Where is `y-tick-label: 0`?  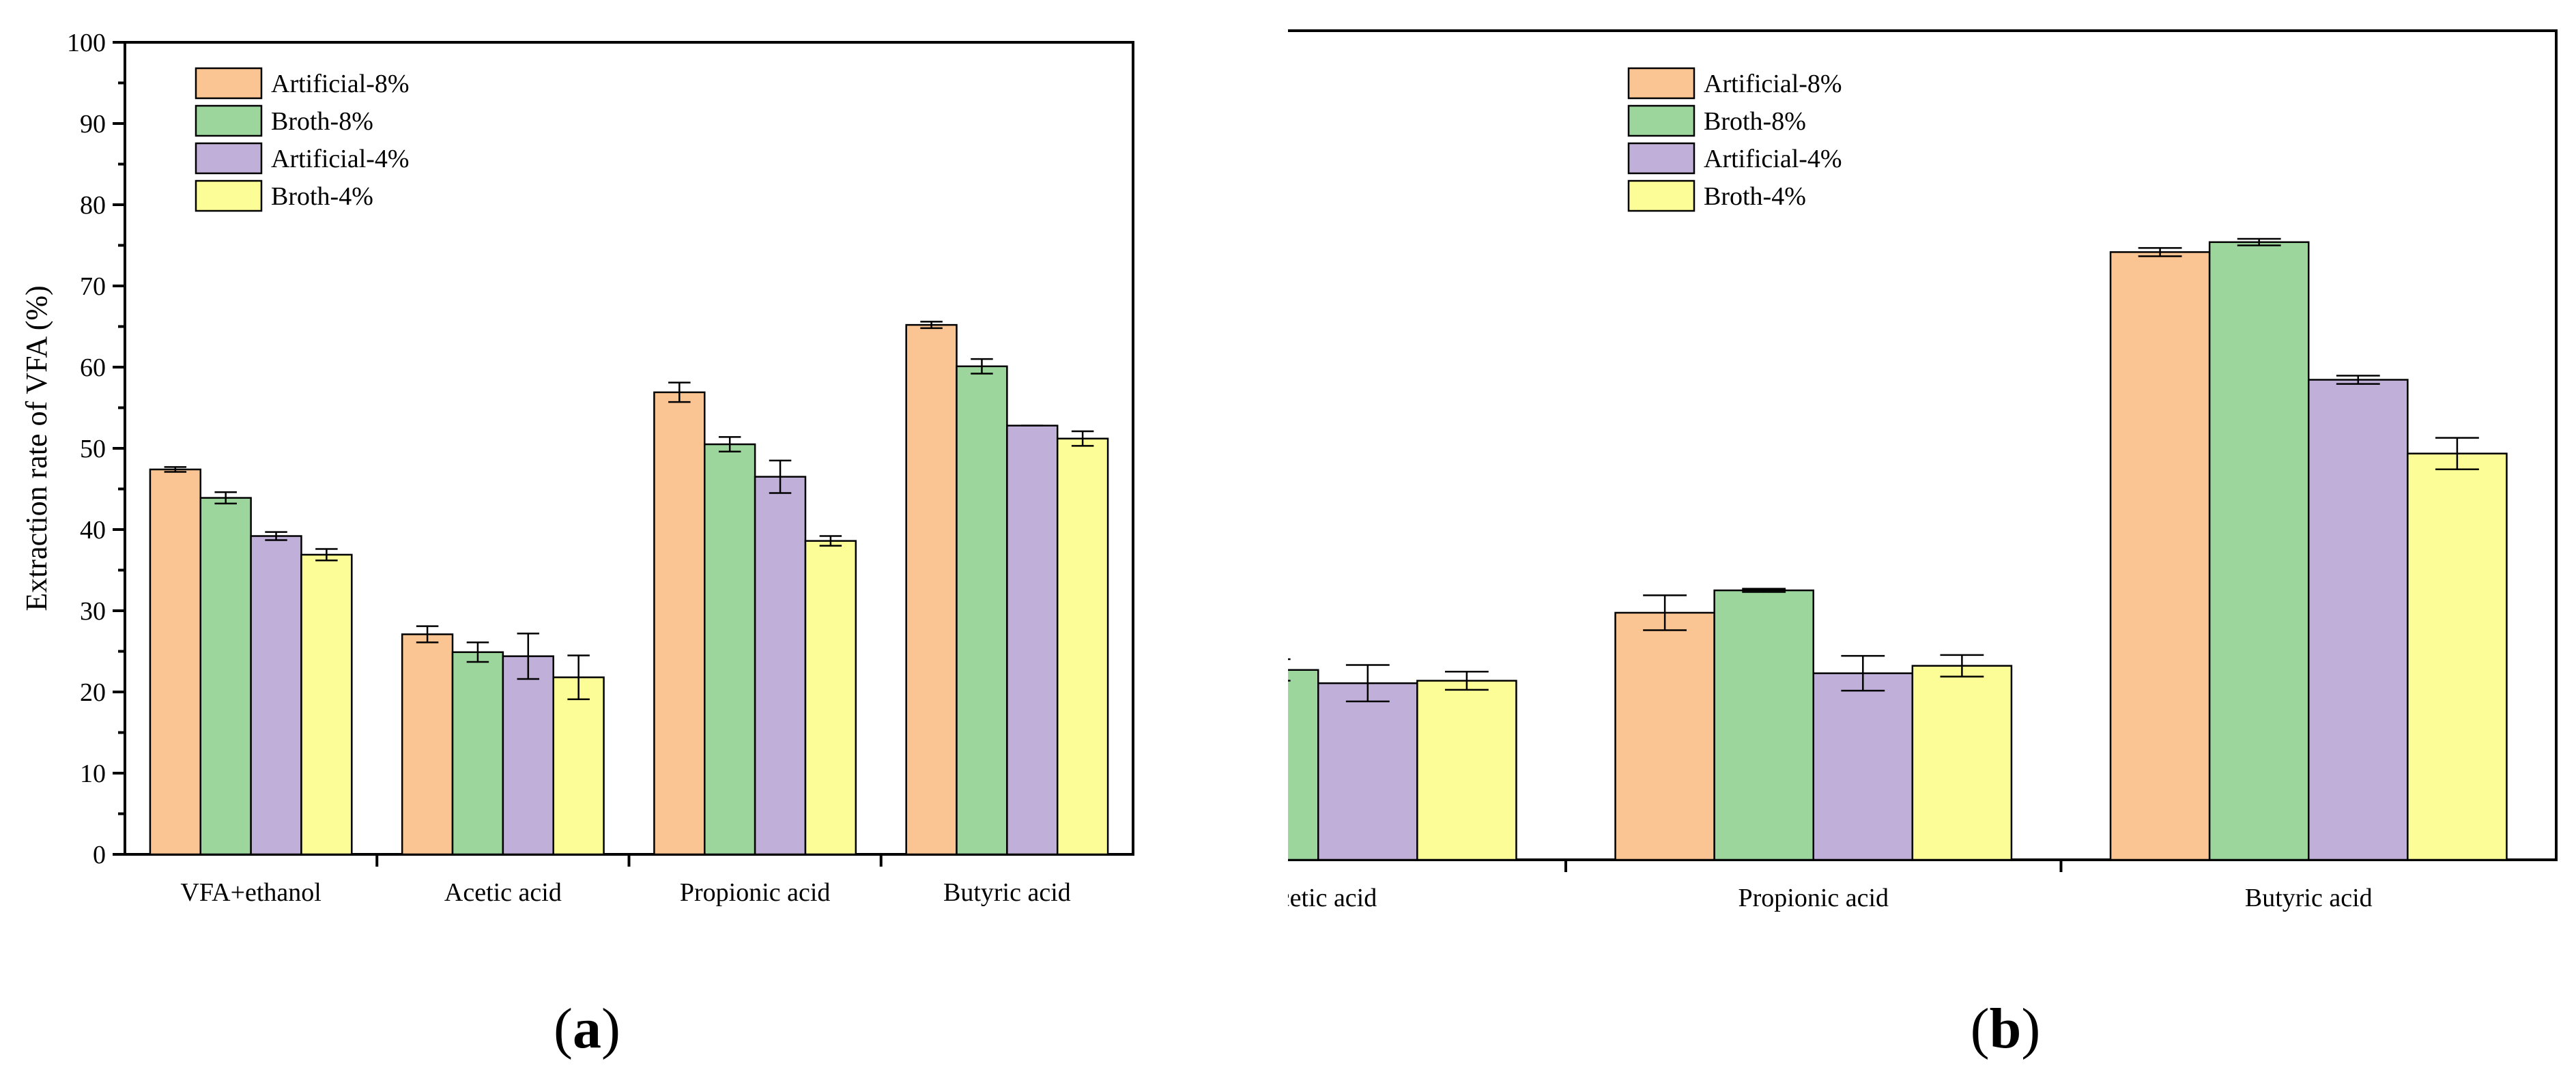 y-tick-label: 0 is located at coordinates (99, 855).